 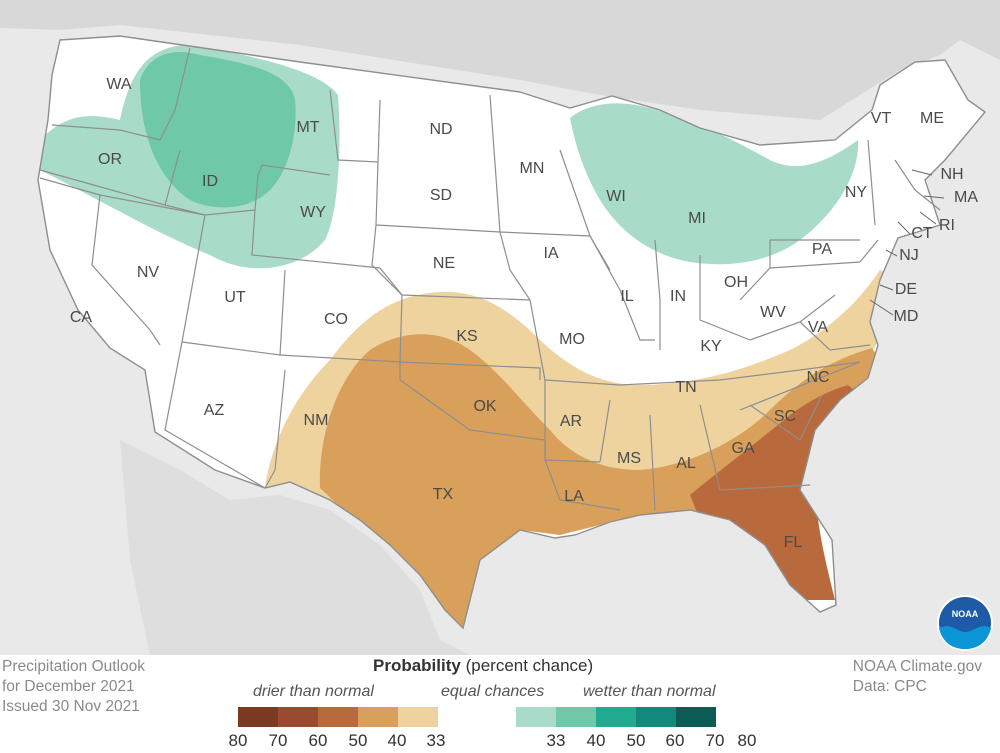 What do you see at coordinates (68, 686) in the screenshot?
I see `caption-period: for December 2021` at bounding box center [68, 686].